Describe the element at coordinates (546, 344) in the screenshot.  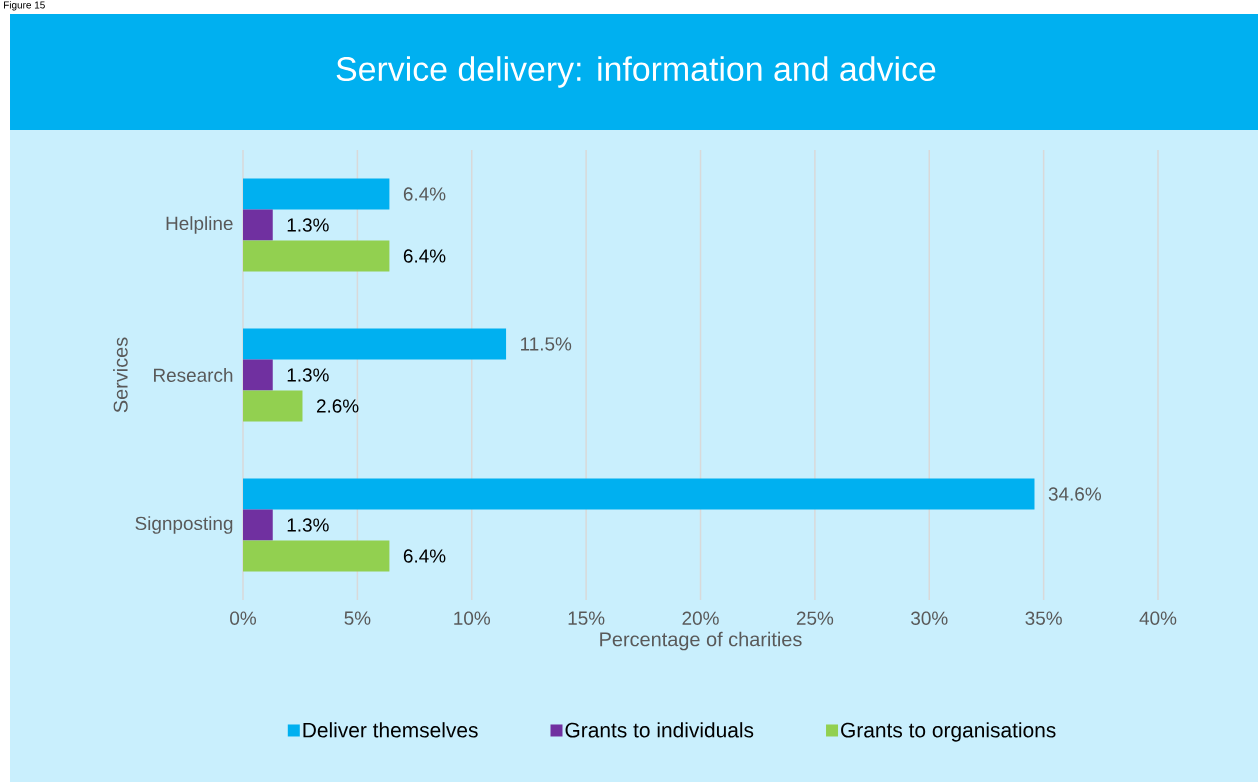
I see `data-label: 11.5%` at that location.